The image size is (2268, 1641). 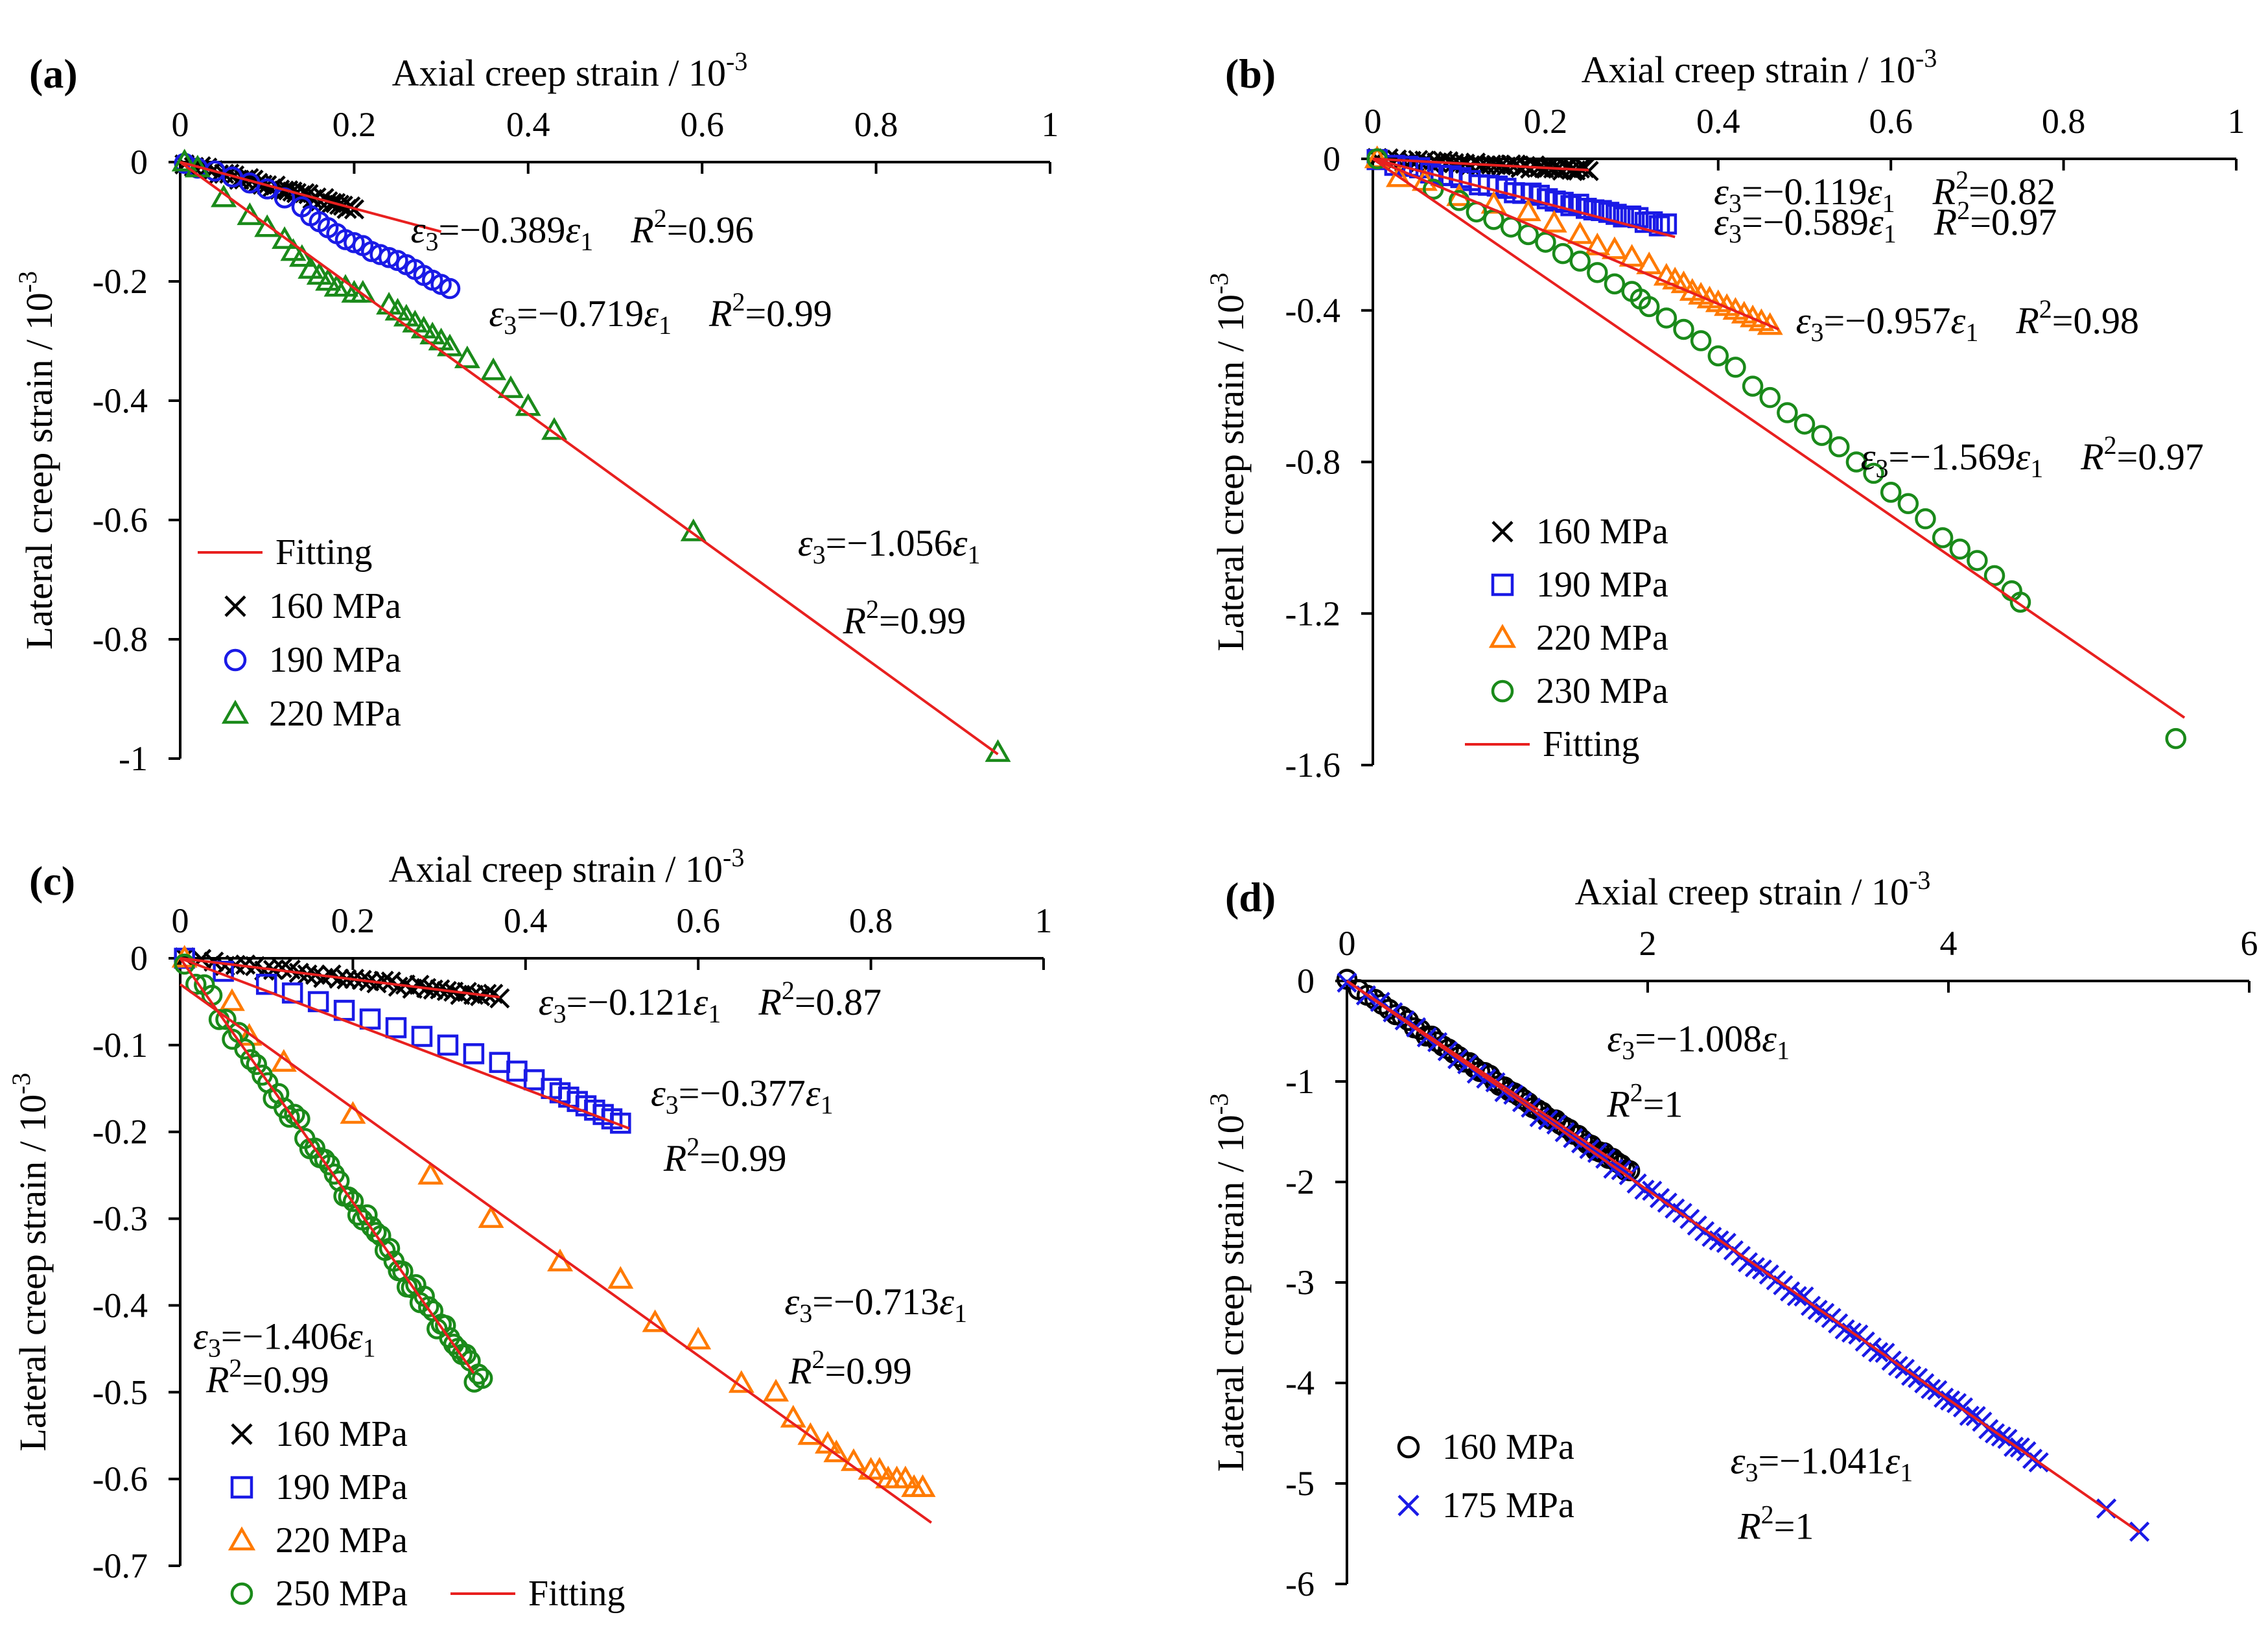 I want to click on legend: Fitting 160 MPa 190 MPa 220 MPa, so click(x=299, y=633).